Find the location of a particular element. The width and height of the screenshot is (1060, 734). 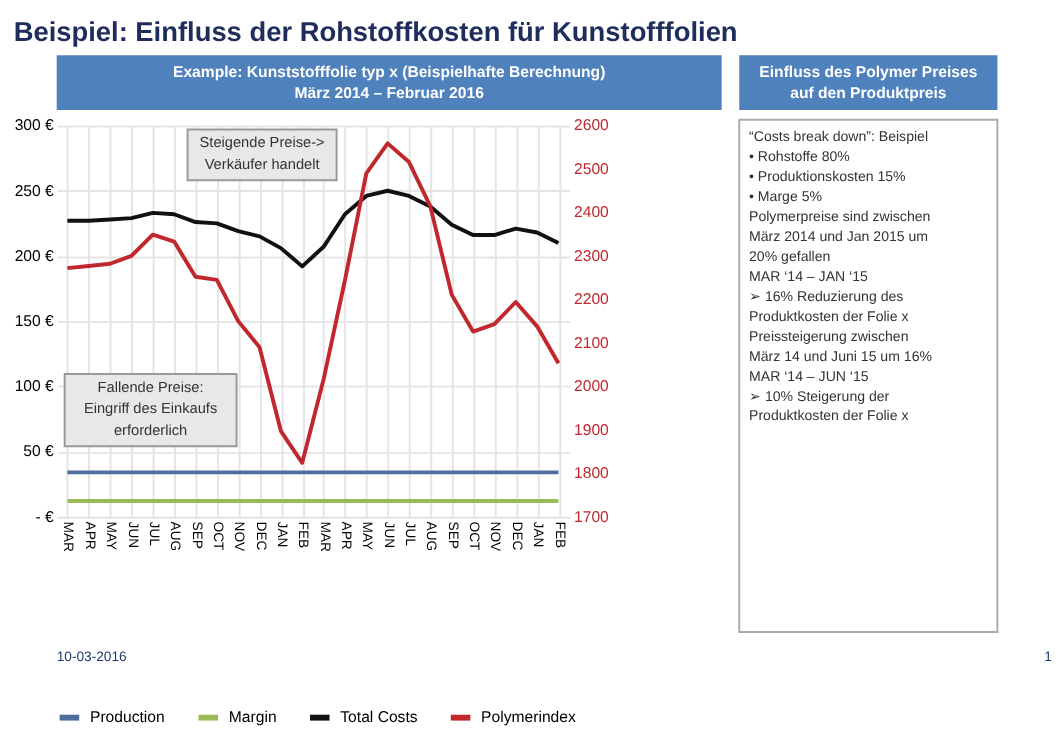

y2-tick-label: 1800 is located at coordinates (592, 473).